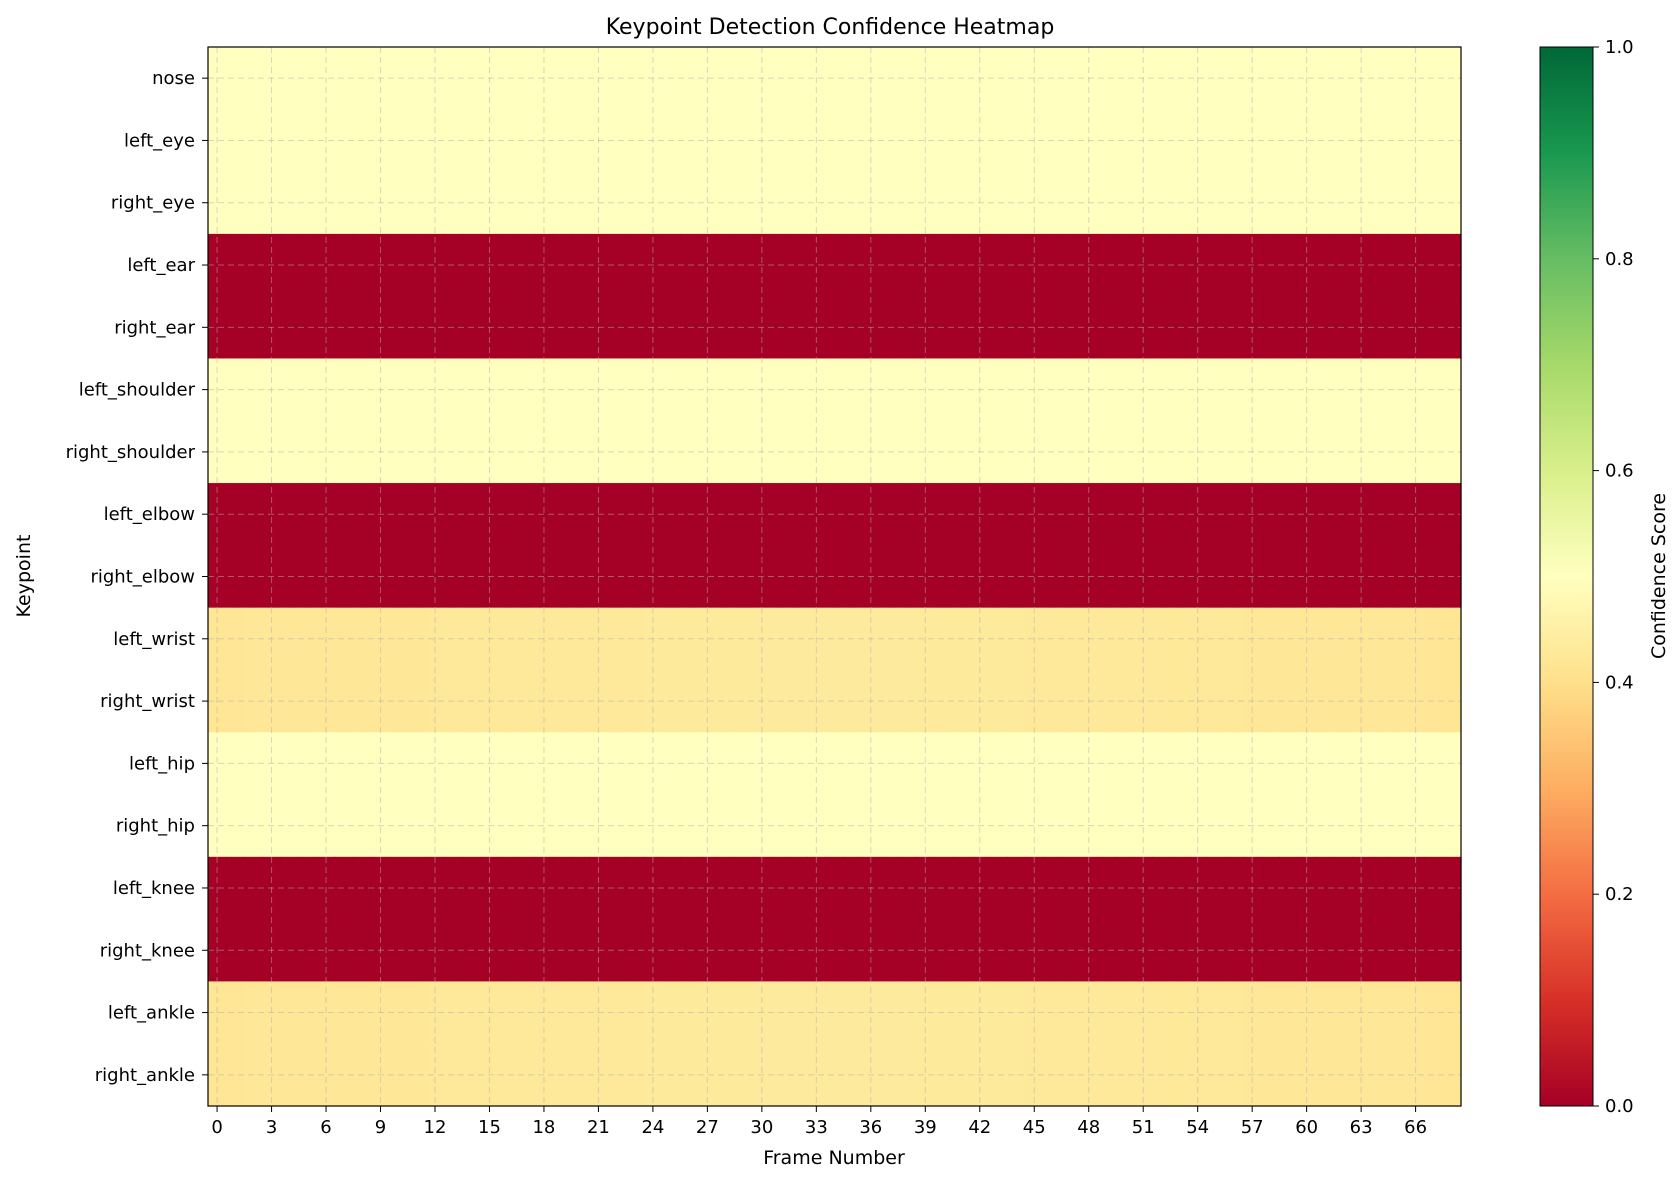  I want to click on x-tick-label: 21, so click(598, 1127).